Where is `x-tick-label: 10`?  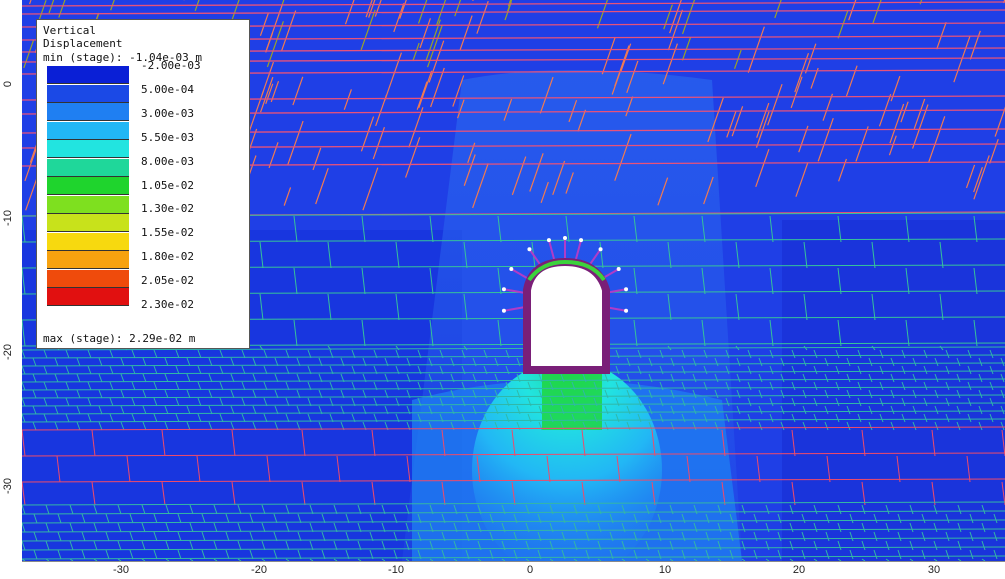 x-tick-label: 10 is located at coordinates (665, 570).